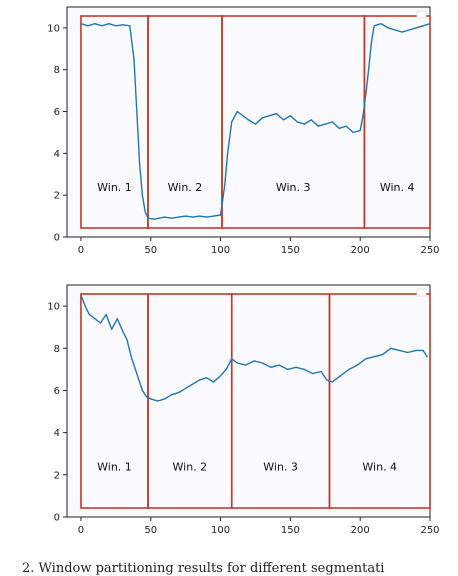 Image resolution: width=458 pixels, height=576 pixels. What do you see at coordinates (185, 187) in the screenshot?
I see `window-2-label: Win. 2` at bounding box center [185, 187].